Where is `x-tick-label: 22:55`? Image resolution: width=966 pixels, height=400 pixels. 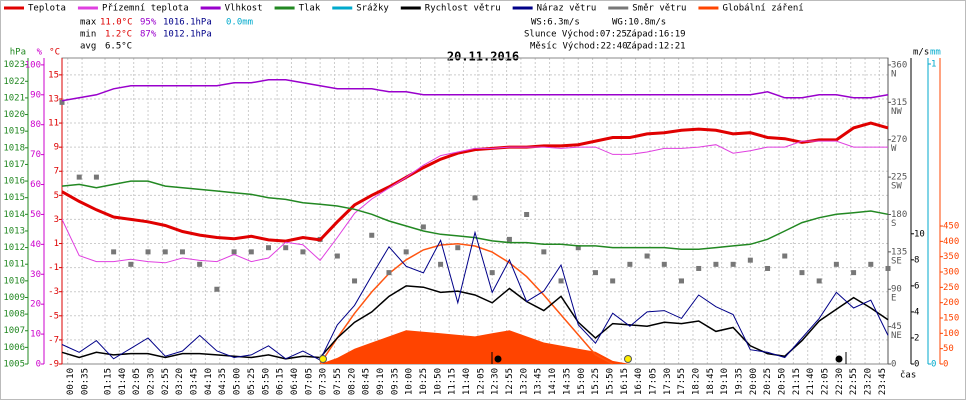 x-tick-label: 22:55 is located at coordinates (854, 381).